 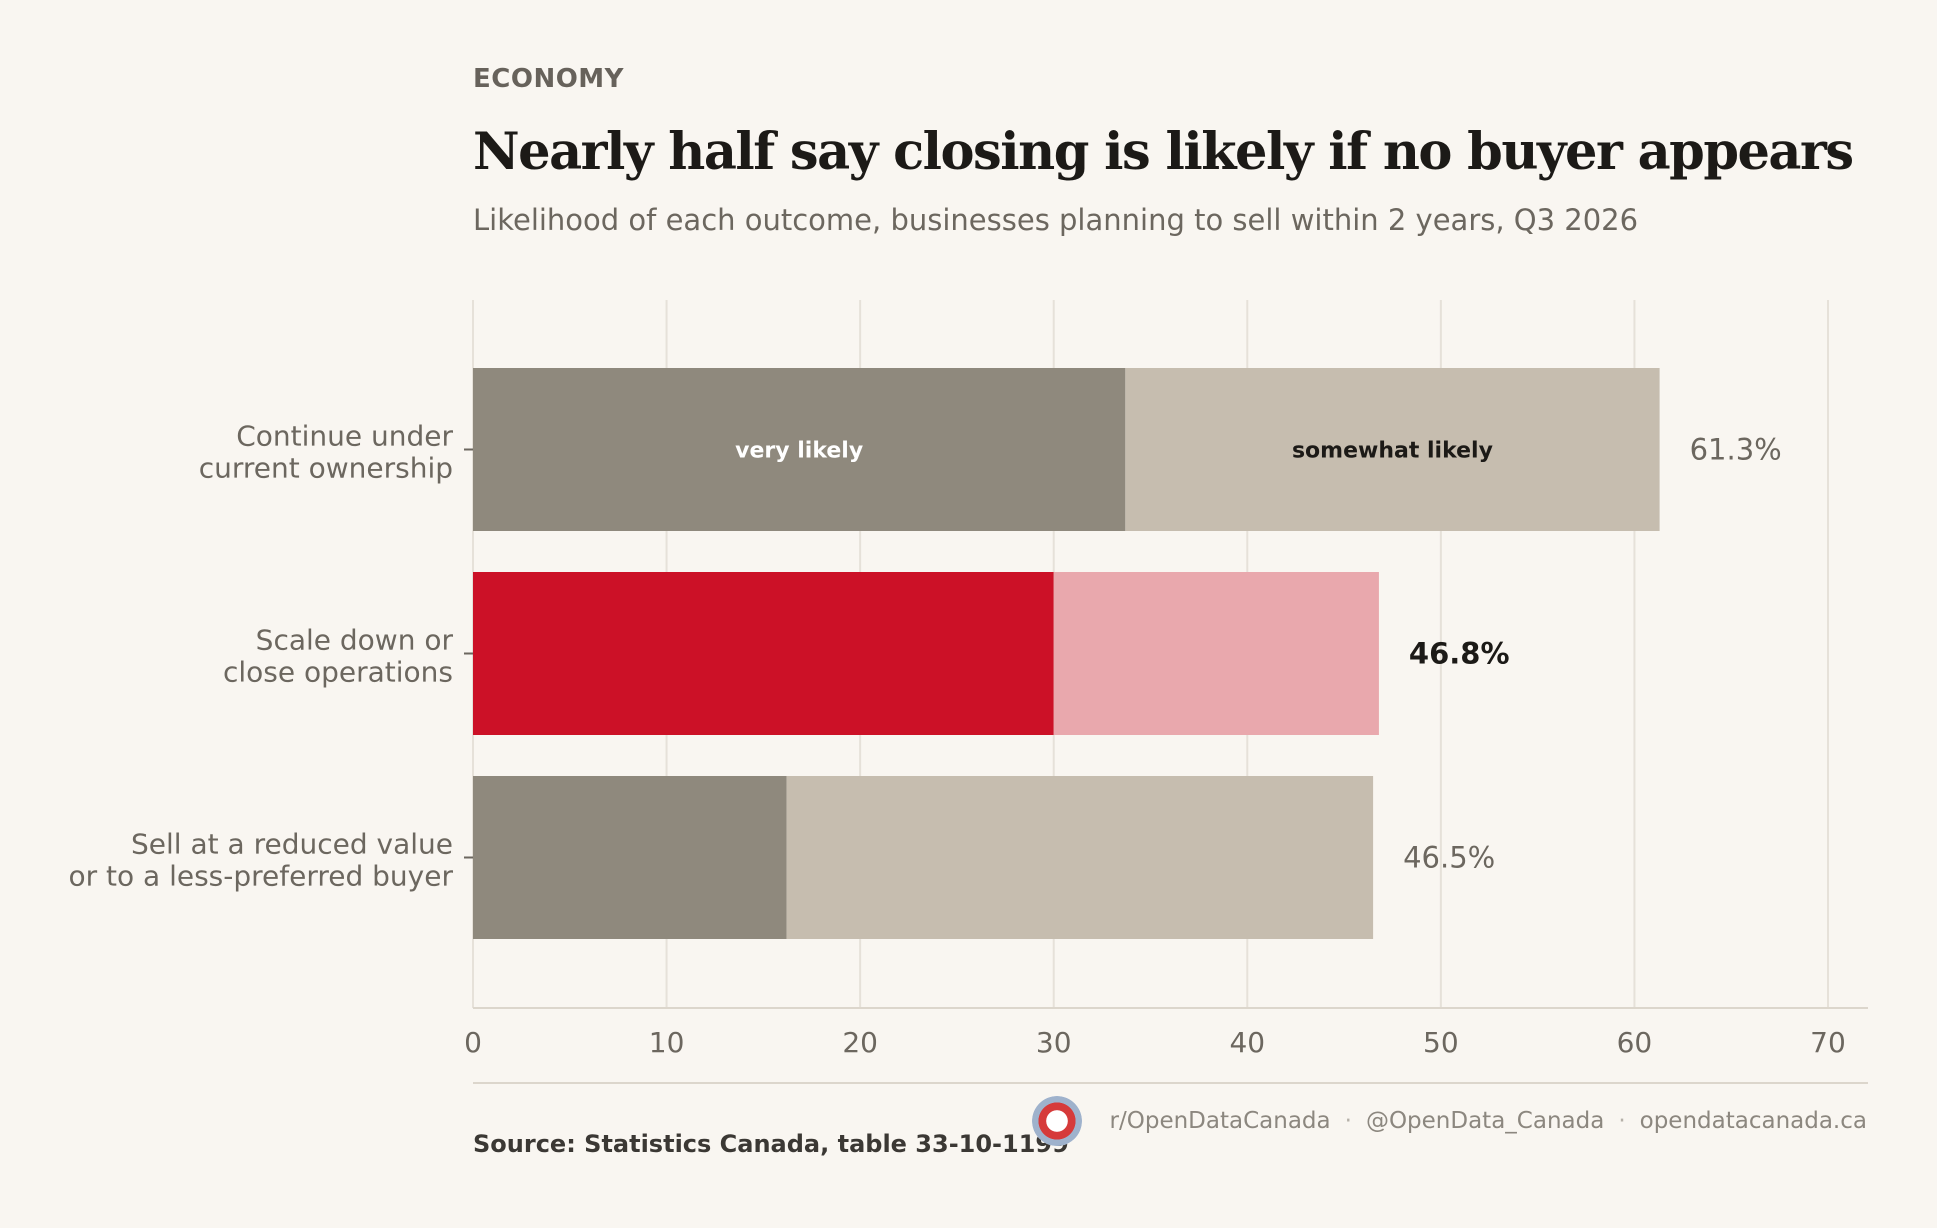 I want to click on twitter-link: @OpenData_Canada, so click(x=1485, y=1121).